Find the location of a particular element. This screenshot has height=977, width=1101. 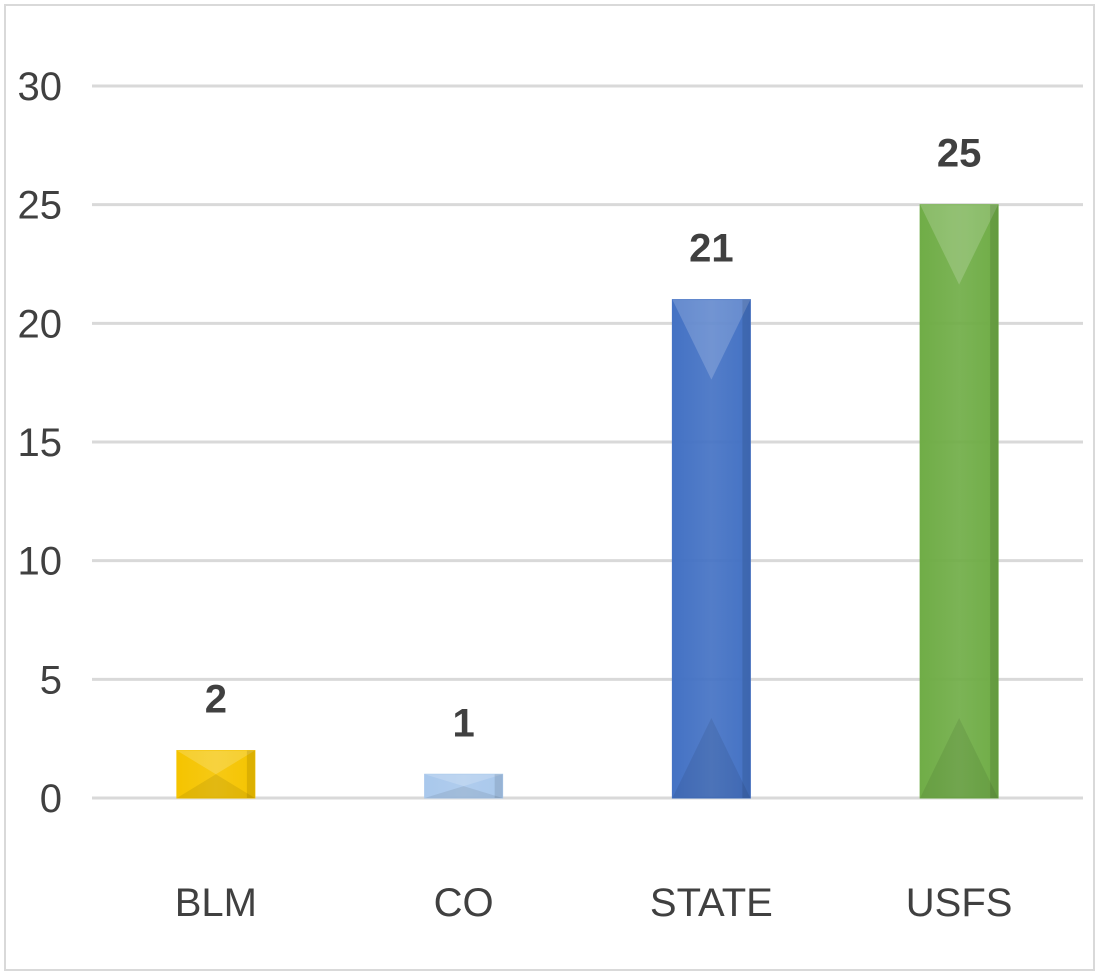

x-axis-category-labels: BLM CO STATE USFS is located at coordinates (594, 903).